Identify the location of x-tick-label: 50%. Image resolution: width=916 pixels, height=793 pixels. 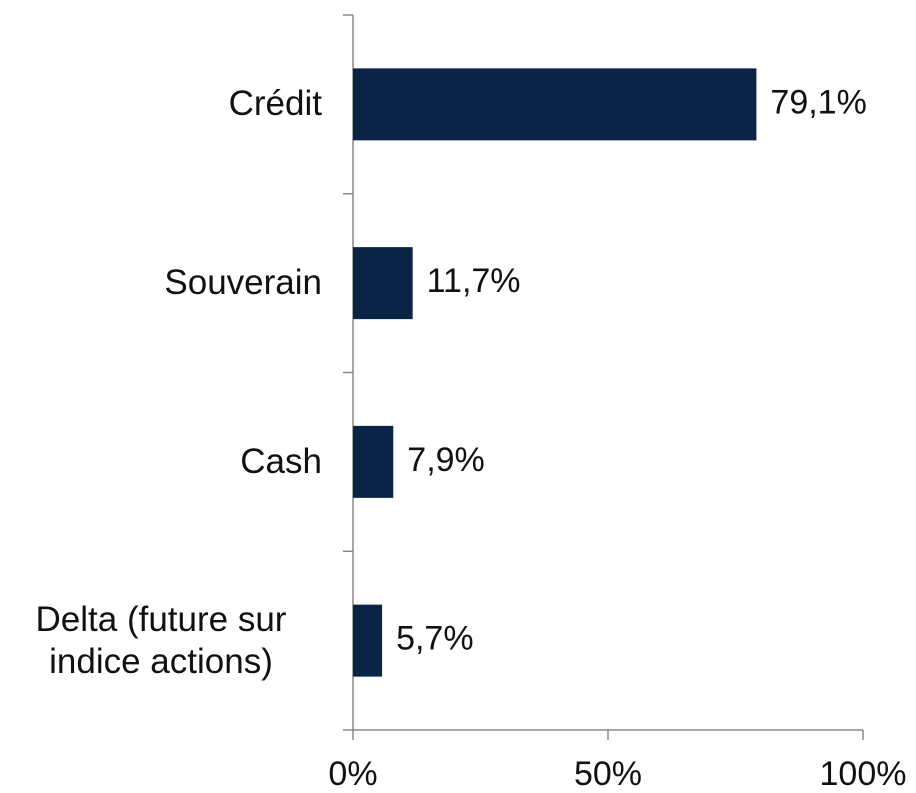
(608, 774).